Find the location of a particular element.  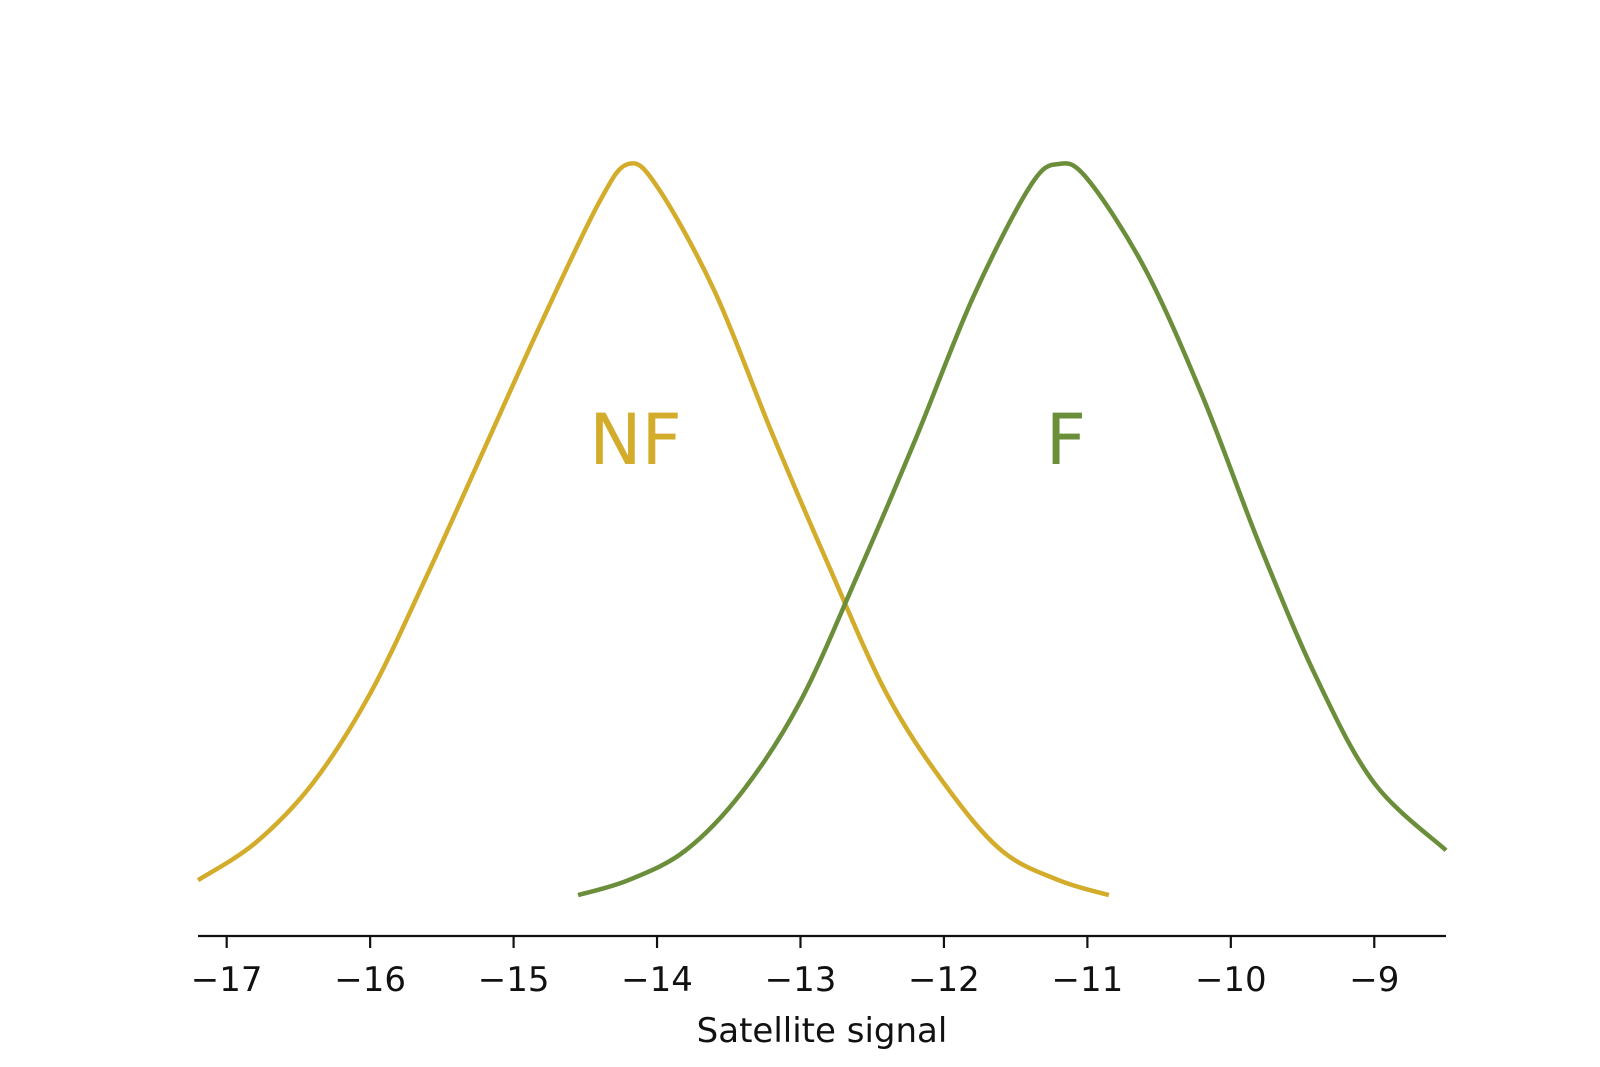

x-axis-title: Satellite signal is located at coordinates (822, 1031).